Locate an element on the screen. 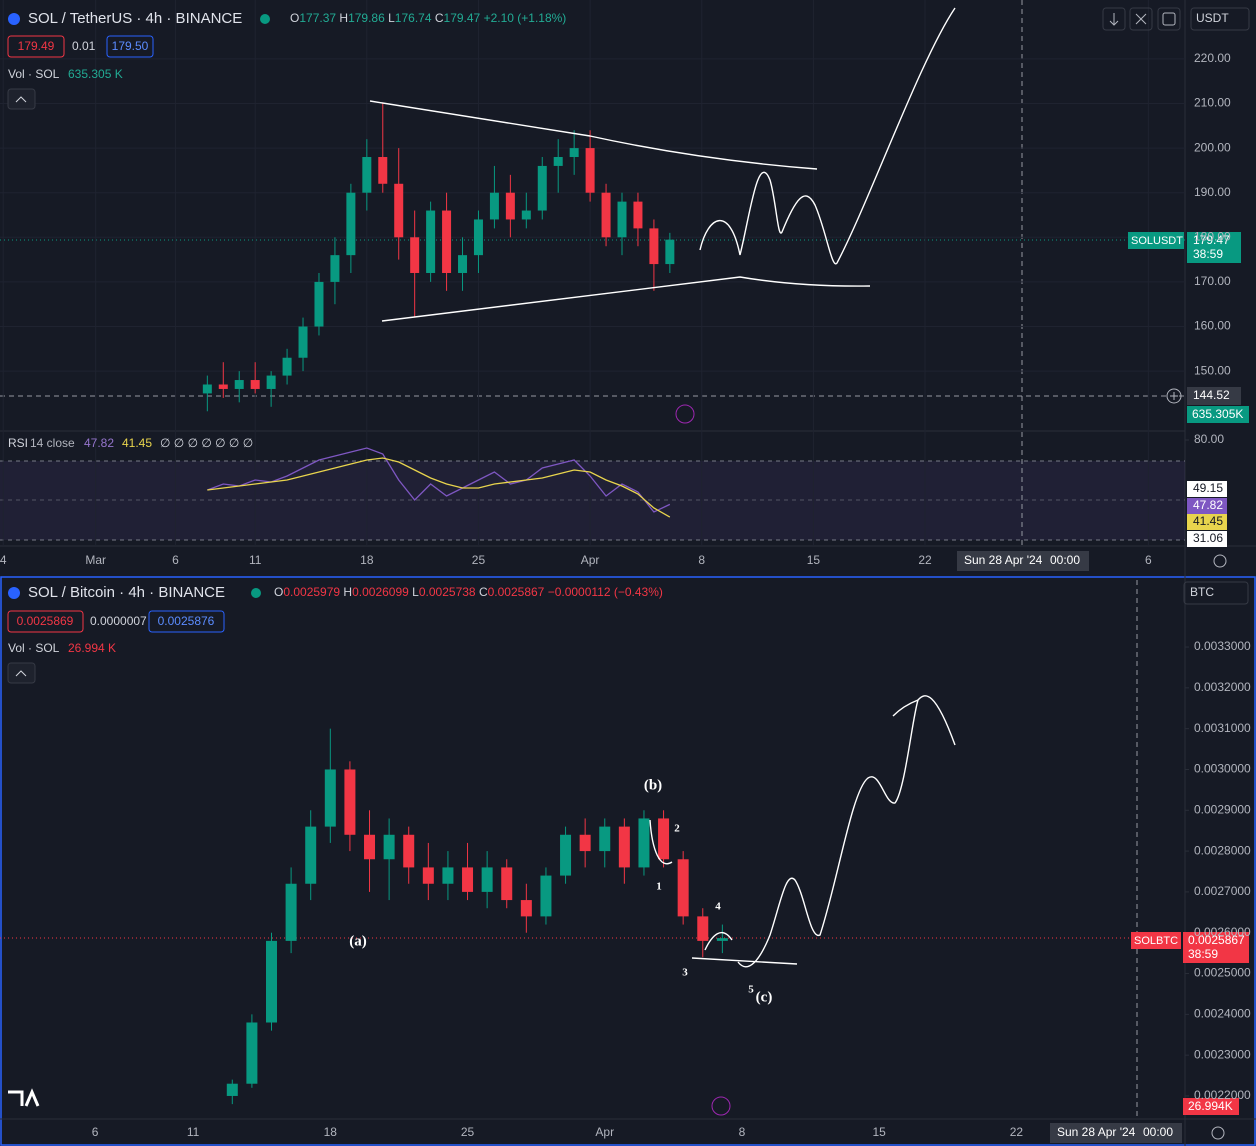 The image size is (1256, 1146). ohlc-value: 179.86 is located at coordinates (366, 18).